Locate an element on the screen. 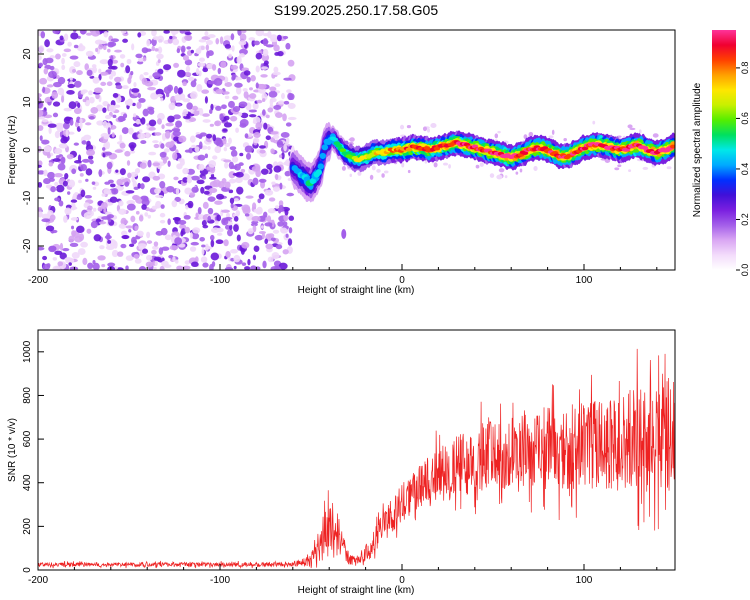  spectrogram-x-label: Height of straight line (km) is located at coordinates (356, 290).